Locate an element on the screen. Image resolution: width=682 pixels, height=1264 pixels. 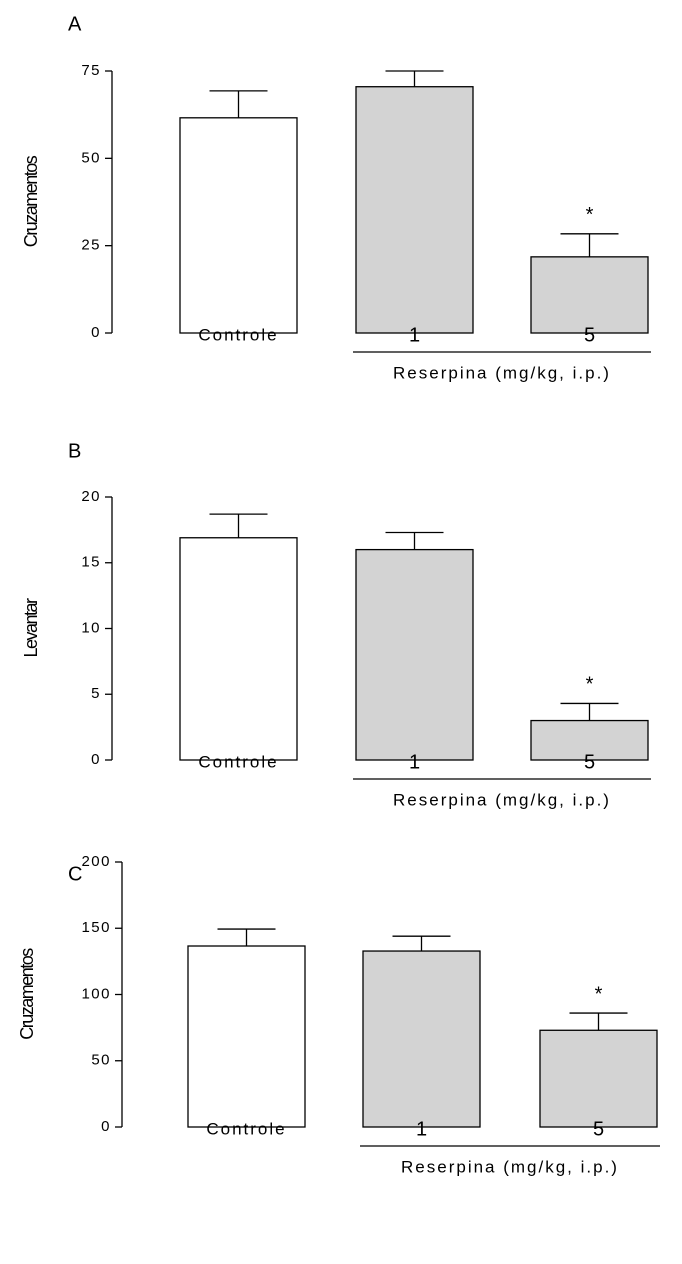
y-tick-label: 150 is located at coordinates (96, 927).